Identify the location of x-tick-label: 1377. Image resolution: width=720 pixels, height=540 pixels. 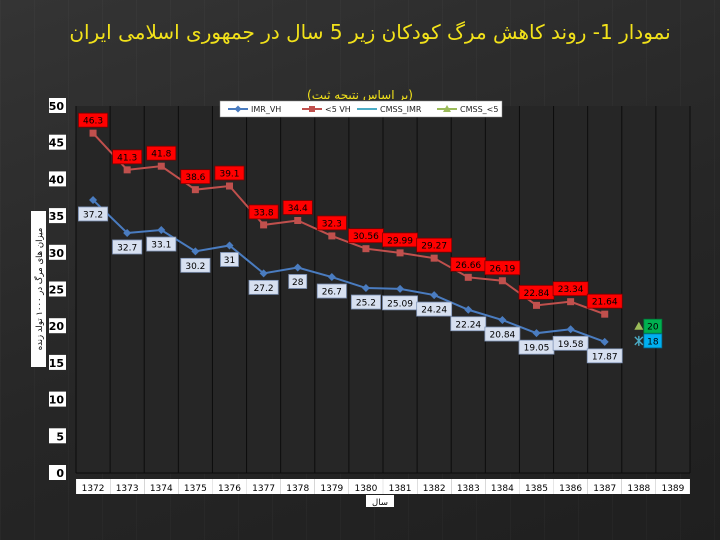
(263, 486).